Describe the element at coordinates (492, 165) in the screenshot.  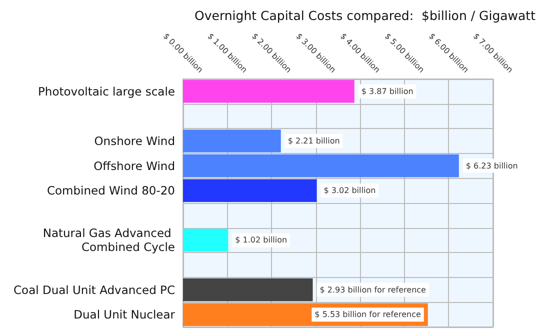
I see `data-label: $ 6.23 billion` at that location.